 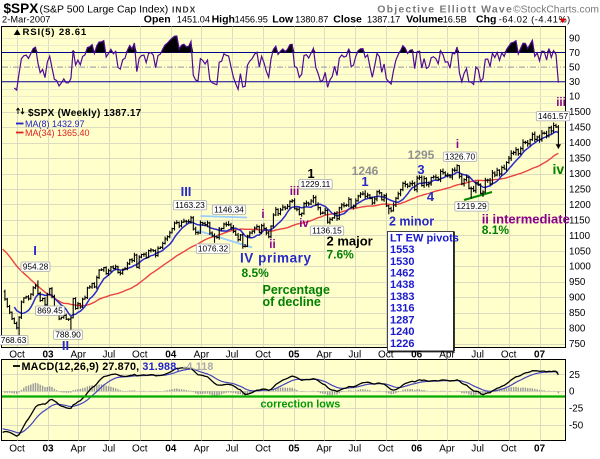 What do you see at coordinates (460, 157) in the screenshot?
I see `svg-text: 1326.70` at bounding box center [460, 157].